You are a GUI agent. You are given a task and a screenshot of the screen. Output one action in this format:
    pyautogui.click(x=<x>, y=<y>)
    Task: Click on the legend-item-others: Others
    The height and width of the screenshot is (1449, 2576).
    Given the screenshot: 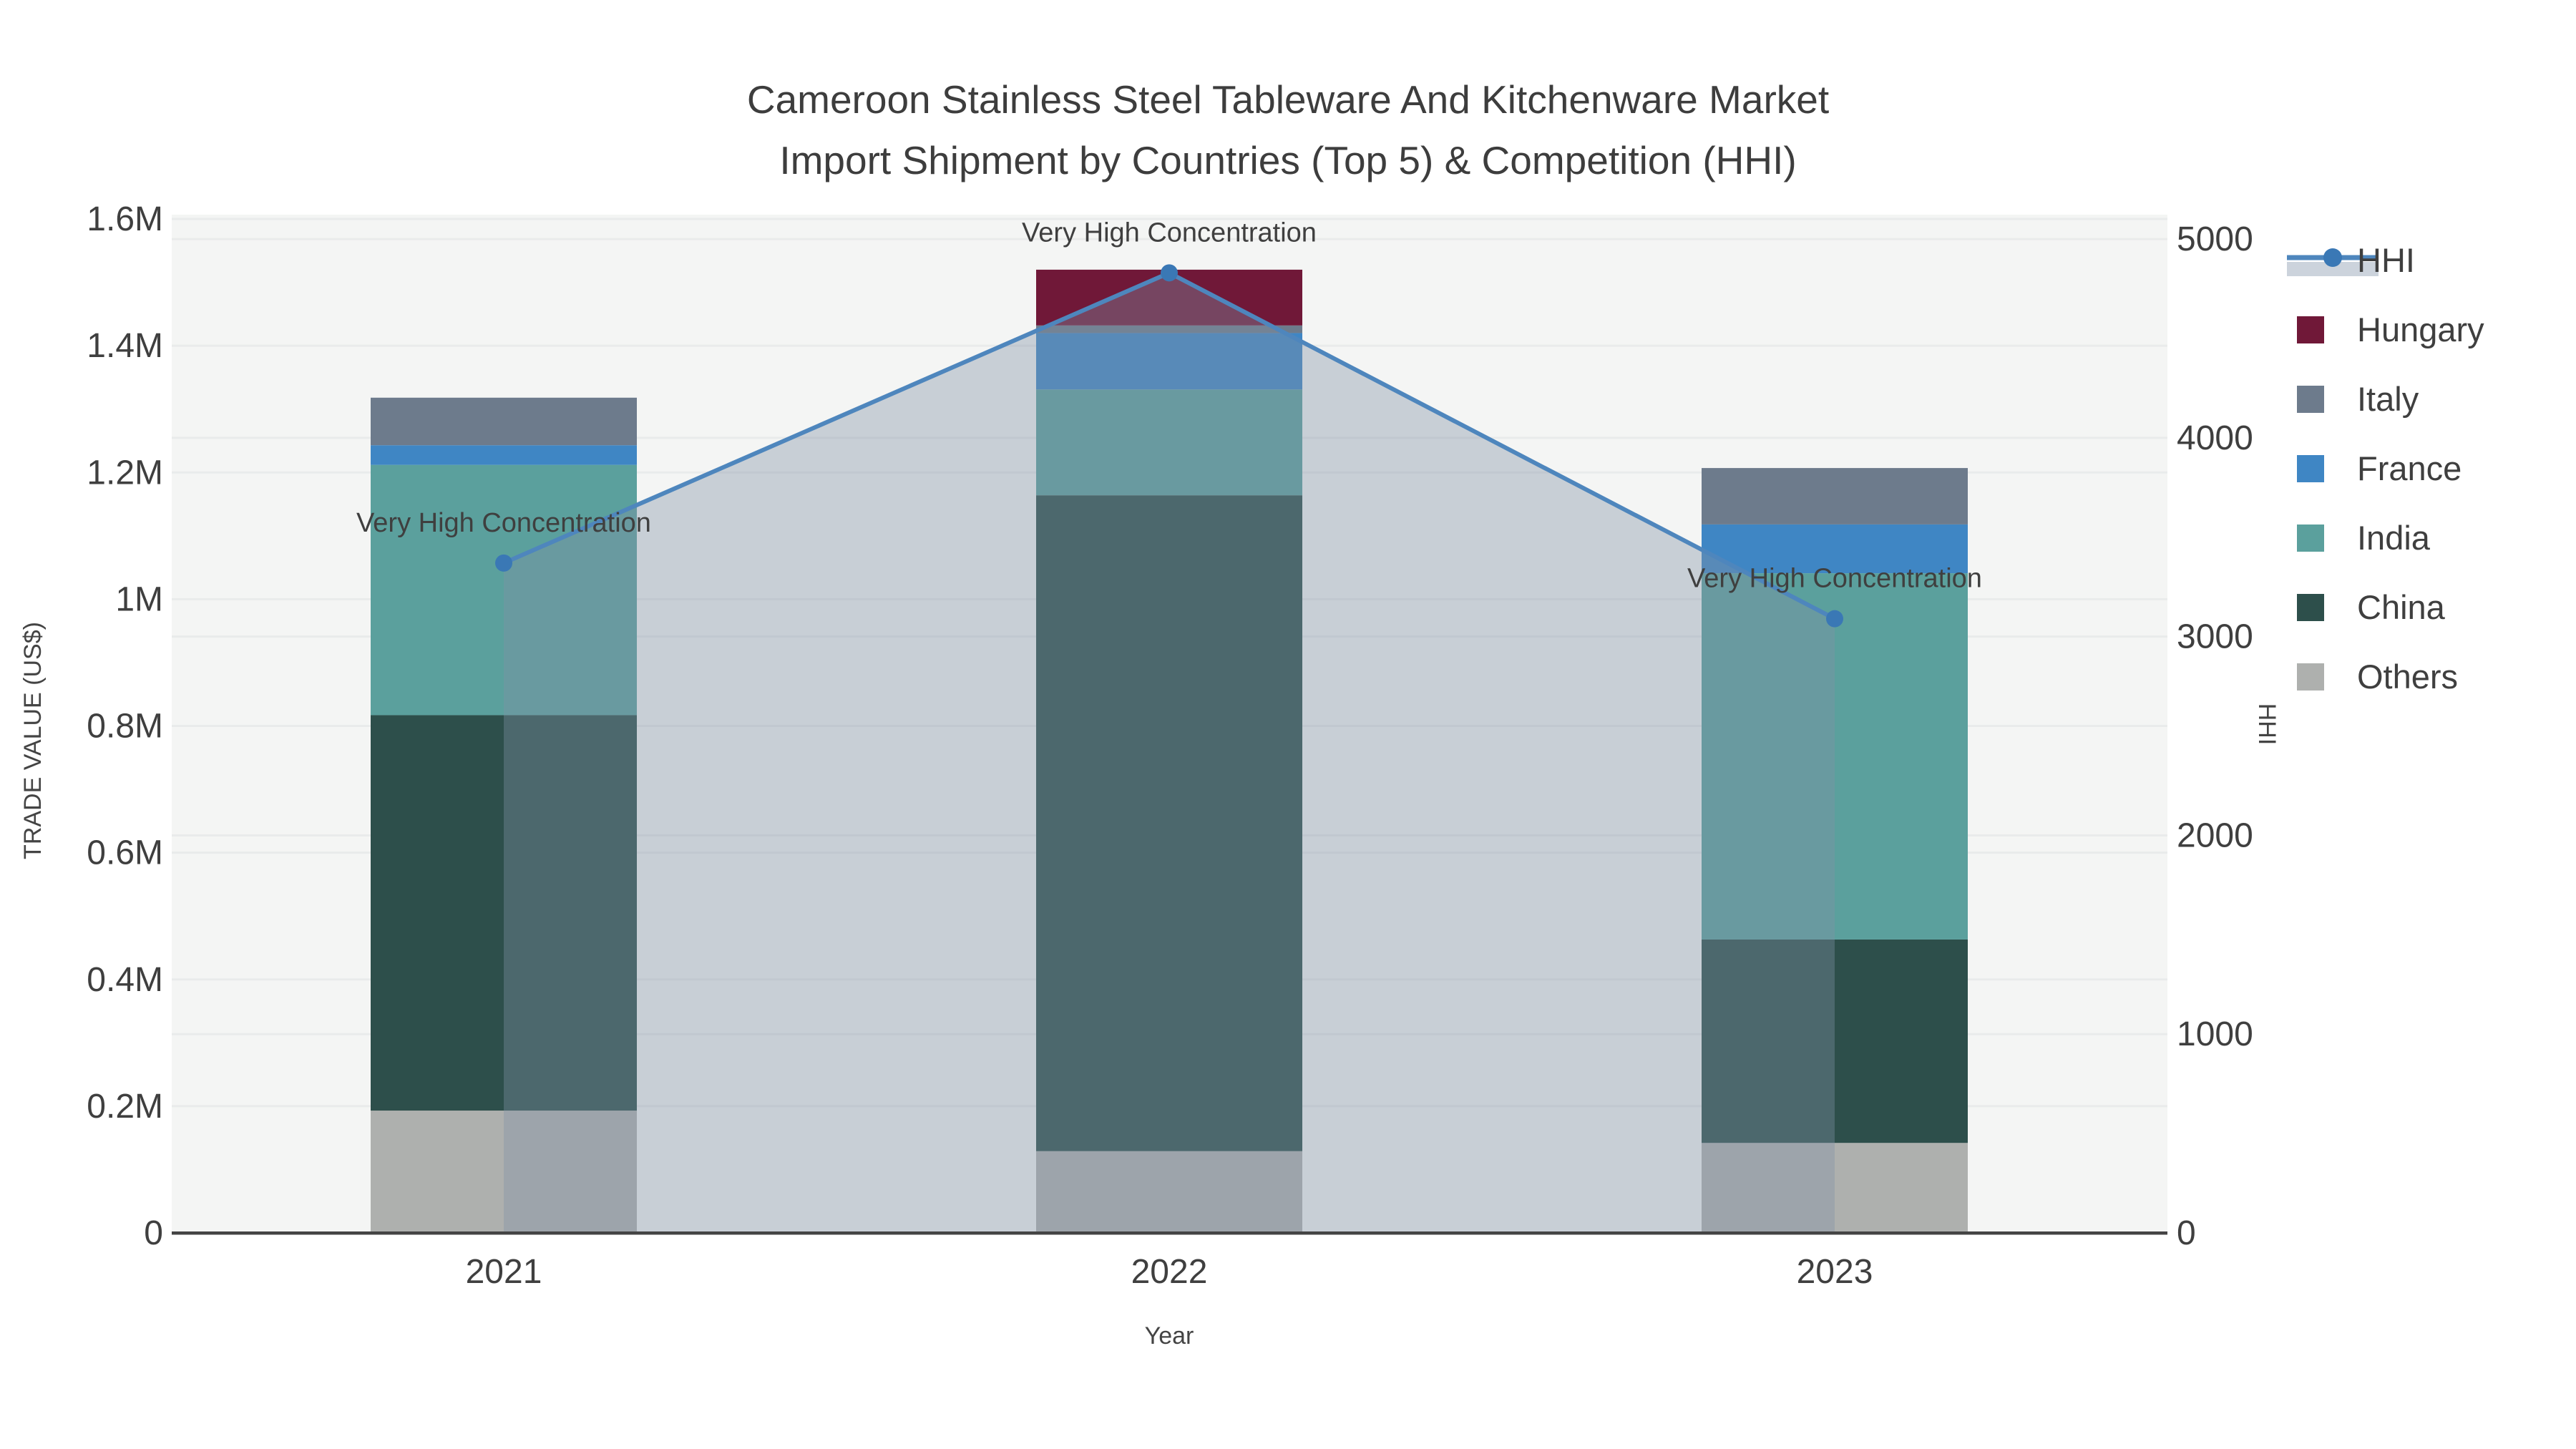 What is the action you would take?
    pyautogui.click(x=2377, y=677)
    